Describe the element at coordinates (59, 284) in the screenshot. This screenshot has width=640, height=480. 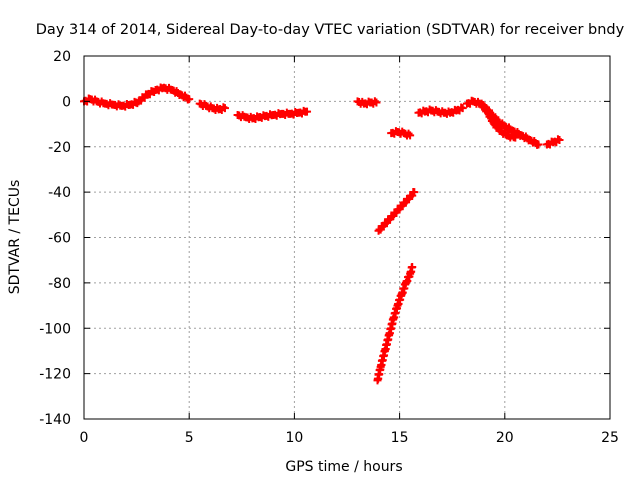
I see `y-tick-label: -80` at that location.